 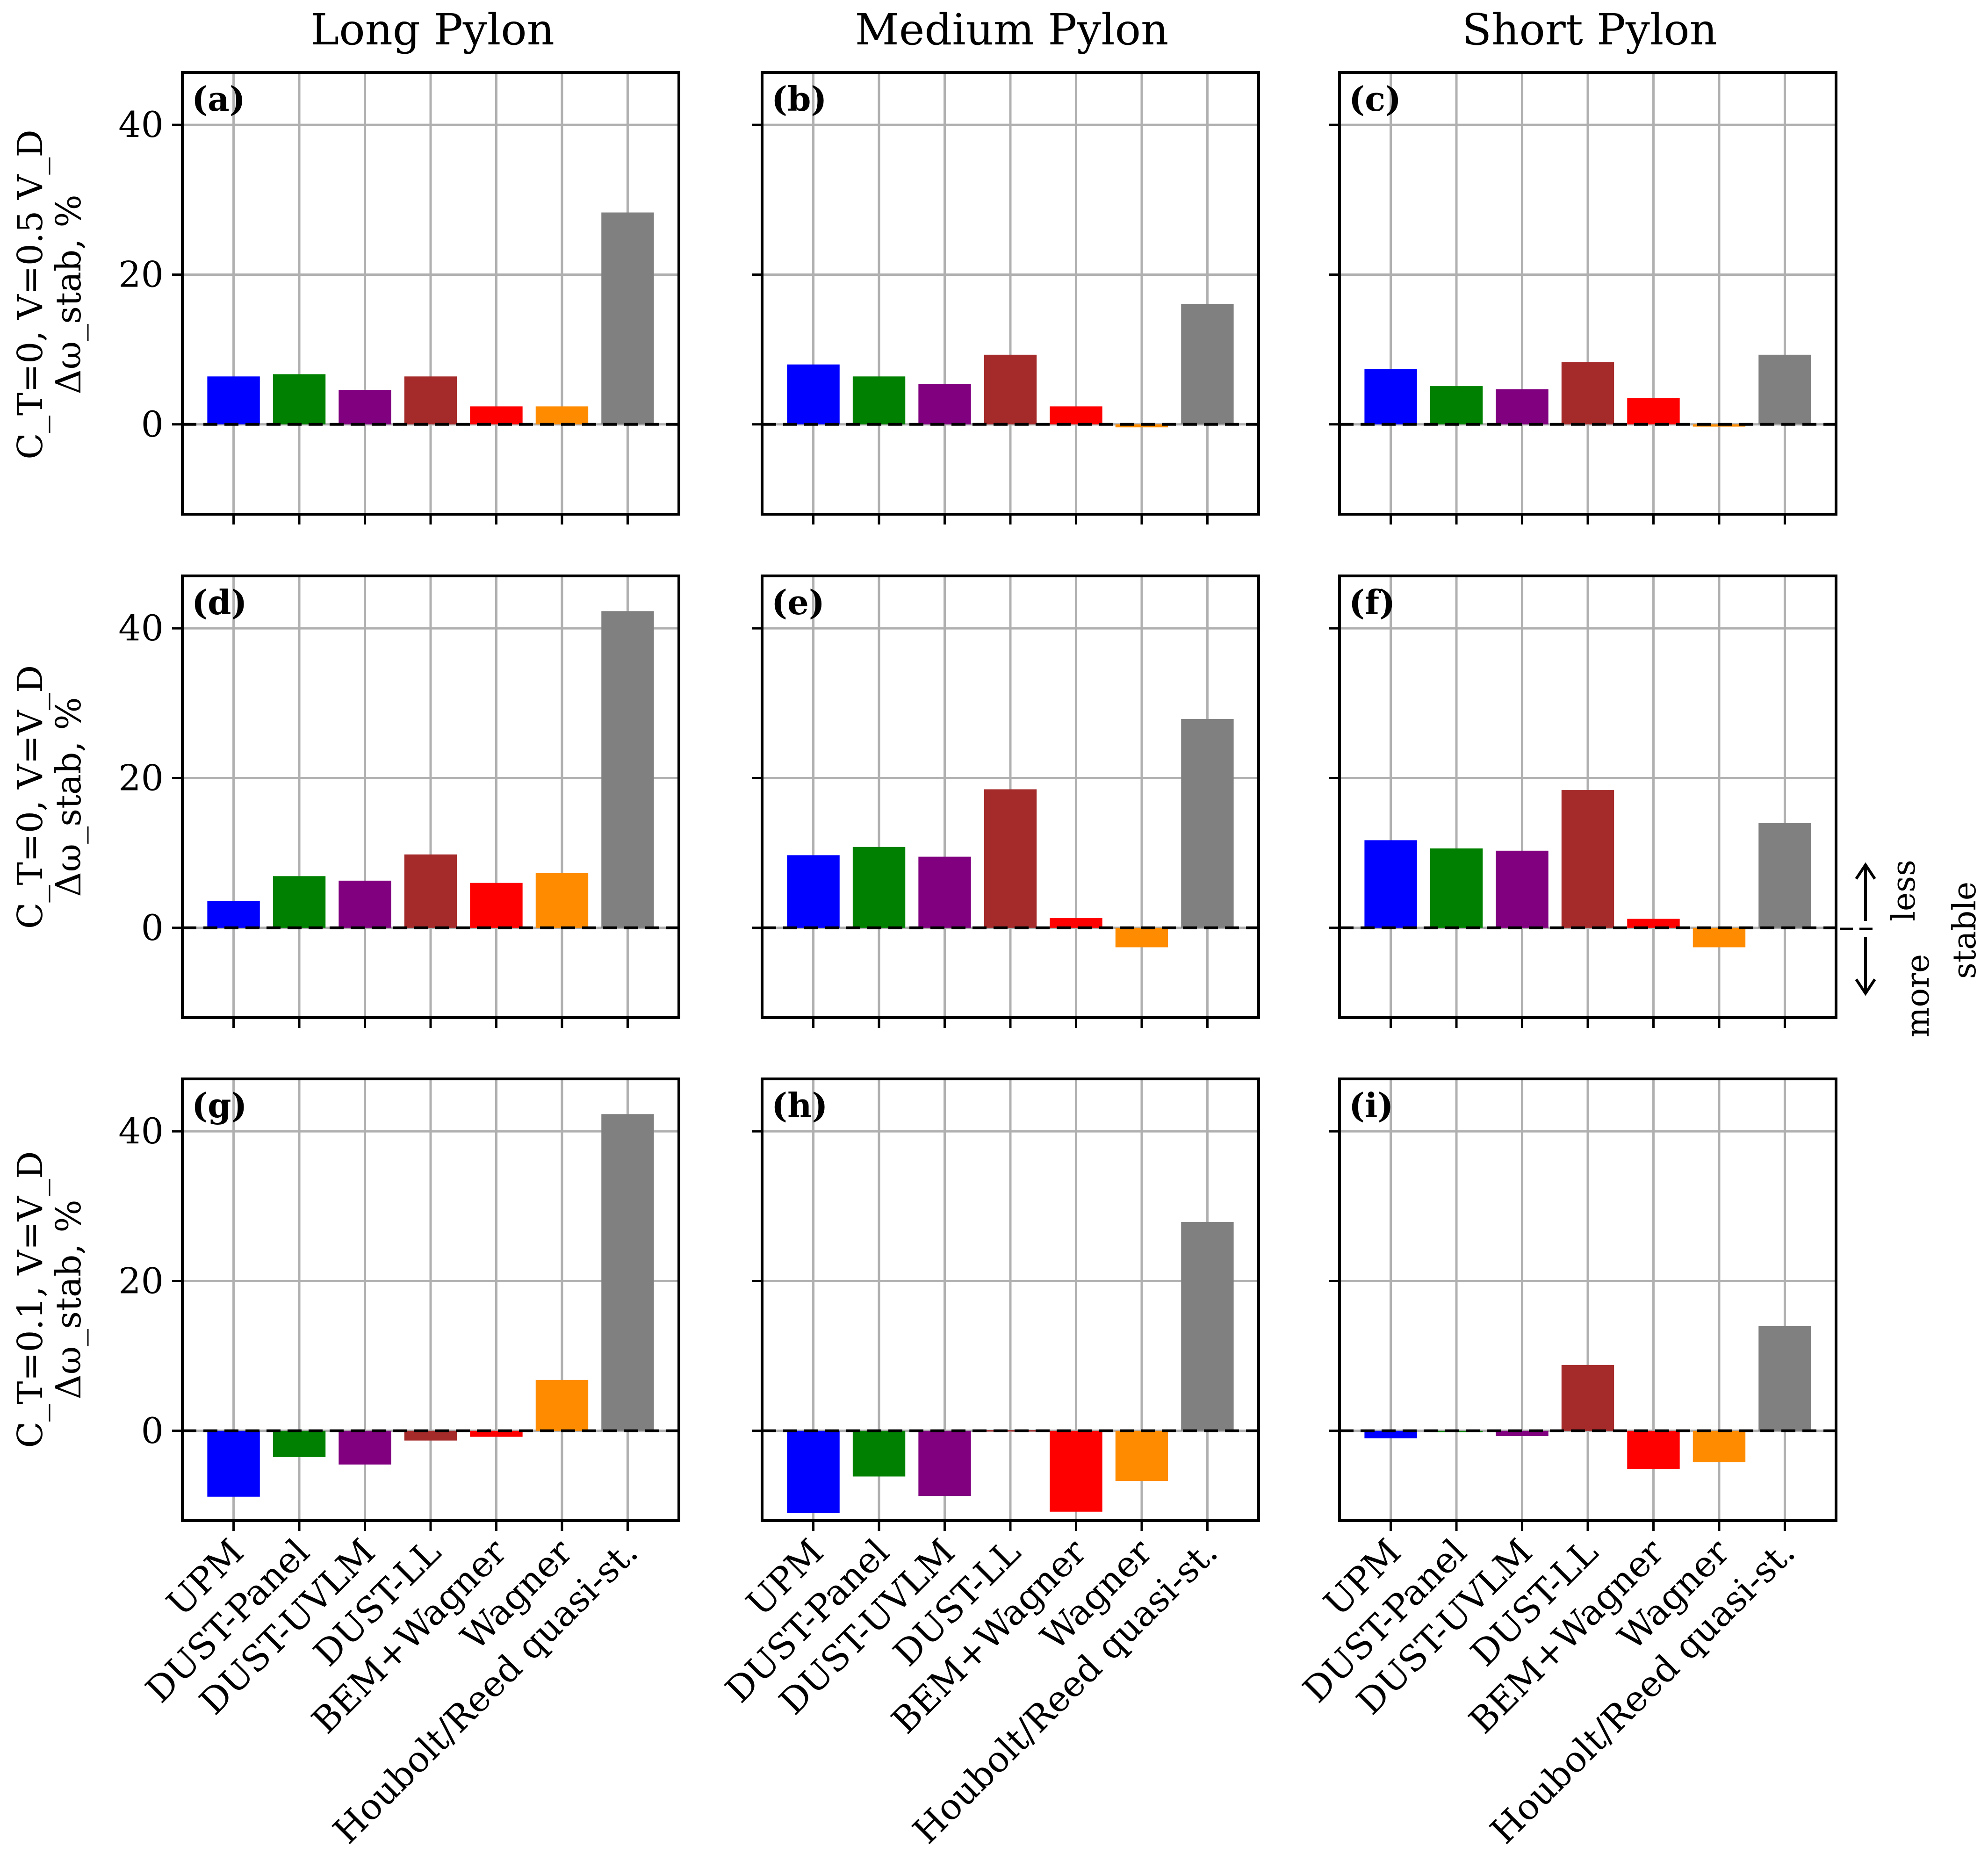 What do you see at coordinates (1919, 996) in the screenshot?
I see `label-more: more` at bounding box center [1919, 996].